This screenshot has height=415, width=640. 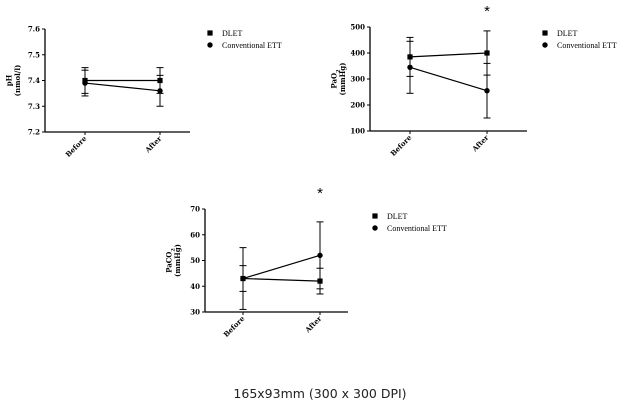 I want to click on y-tick-label: 7.5, so click(x=34, y=54).